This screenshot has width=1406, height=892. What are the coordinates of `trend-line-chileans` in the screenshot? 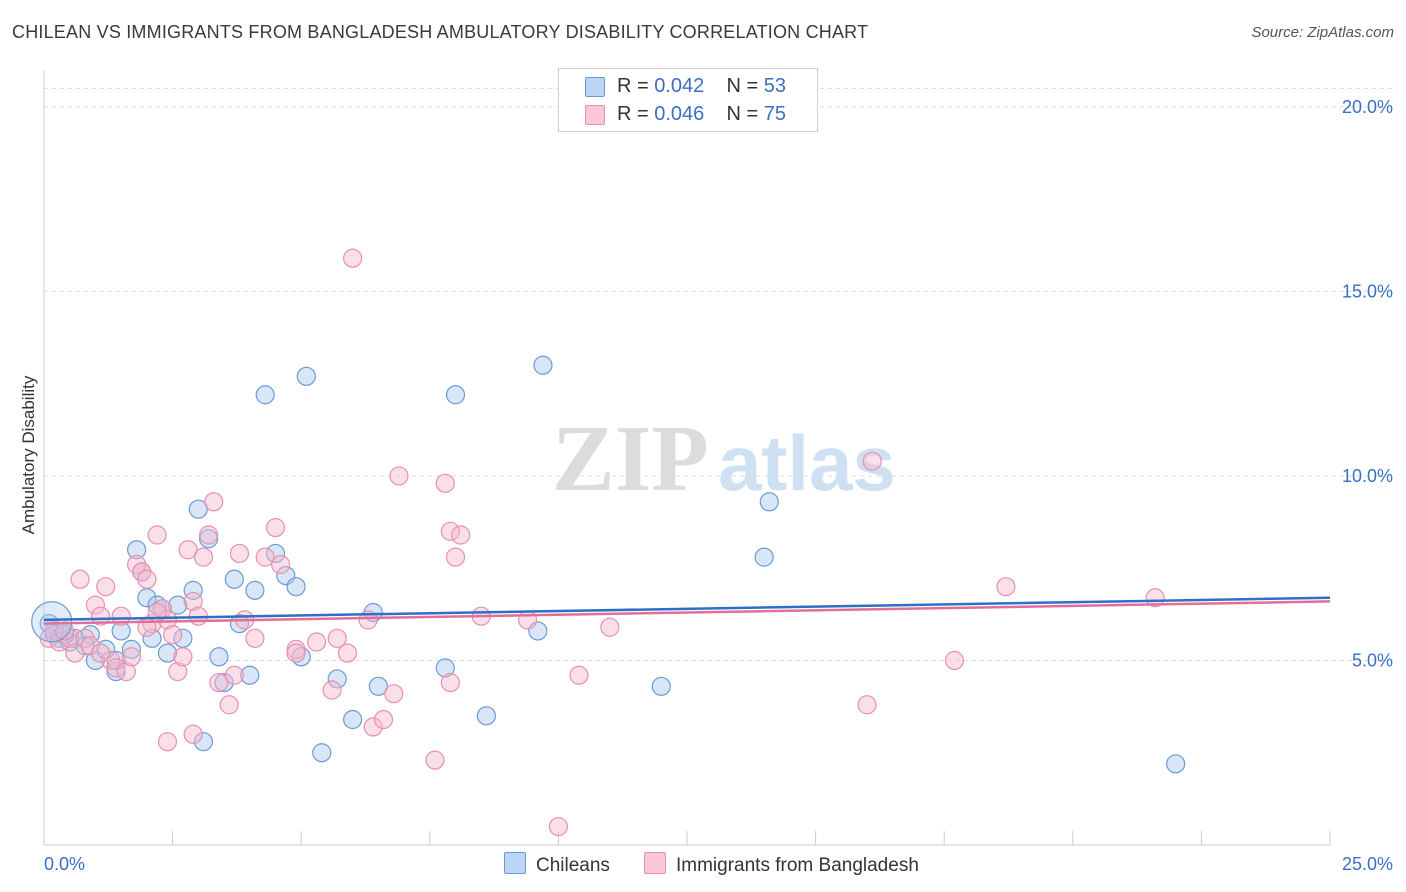 It's located at (687, 609).